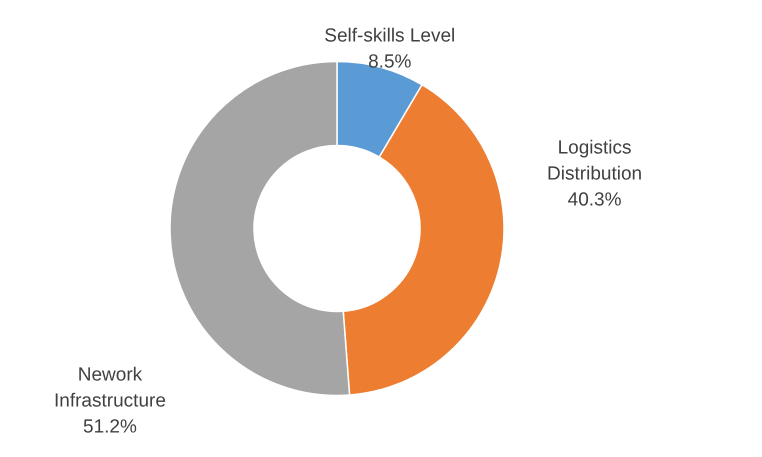 This screenshot has width=762, height=457. I want to click on data-label: 40.3%, so click(595, 199).